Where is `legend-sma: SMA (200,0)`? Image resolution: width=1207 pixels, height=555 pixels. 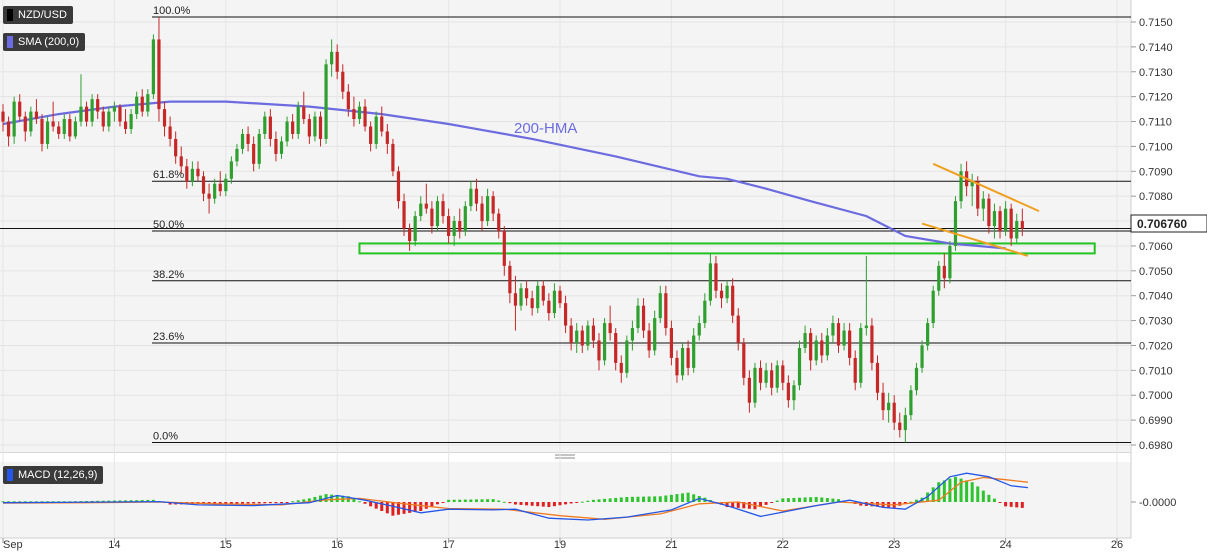
legend-sma: SMA (200,0) is located at coordinates (44, 42).